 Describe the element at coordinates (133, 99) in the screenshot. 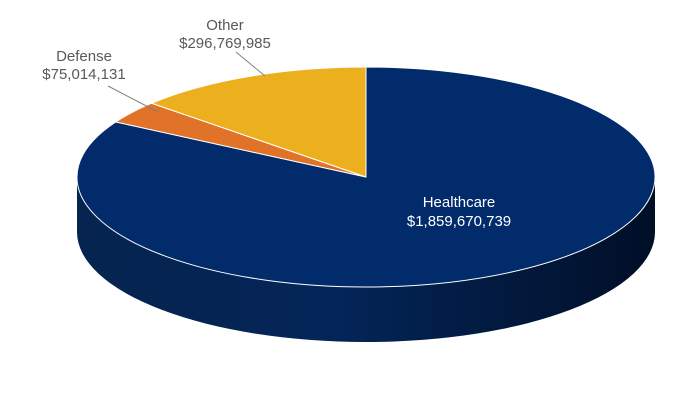

I see `leader-line-defense` at that location.